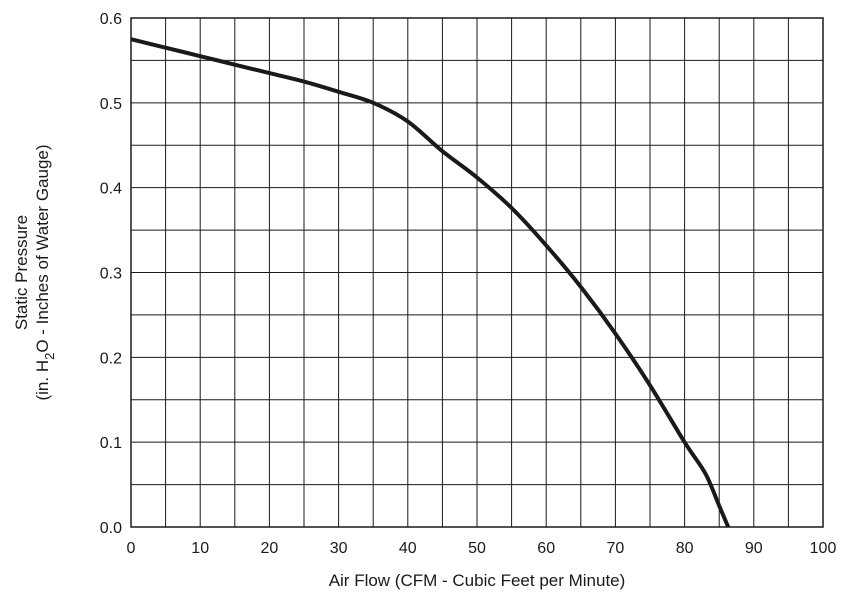 The height and width of the screenshot is (592, 856). Describe the element at coordinates (270, 548) in the screenshot. I see `x-tick-label: 20` at that location.